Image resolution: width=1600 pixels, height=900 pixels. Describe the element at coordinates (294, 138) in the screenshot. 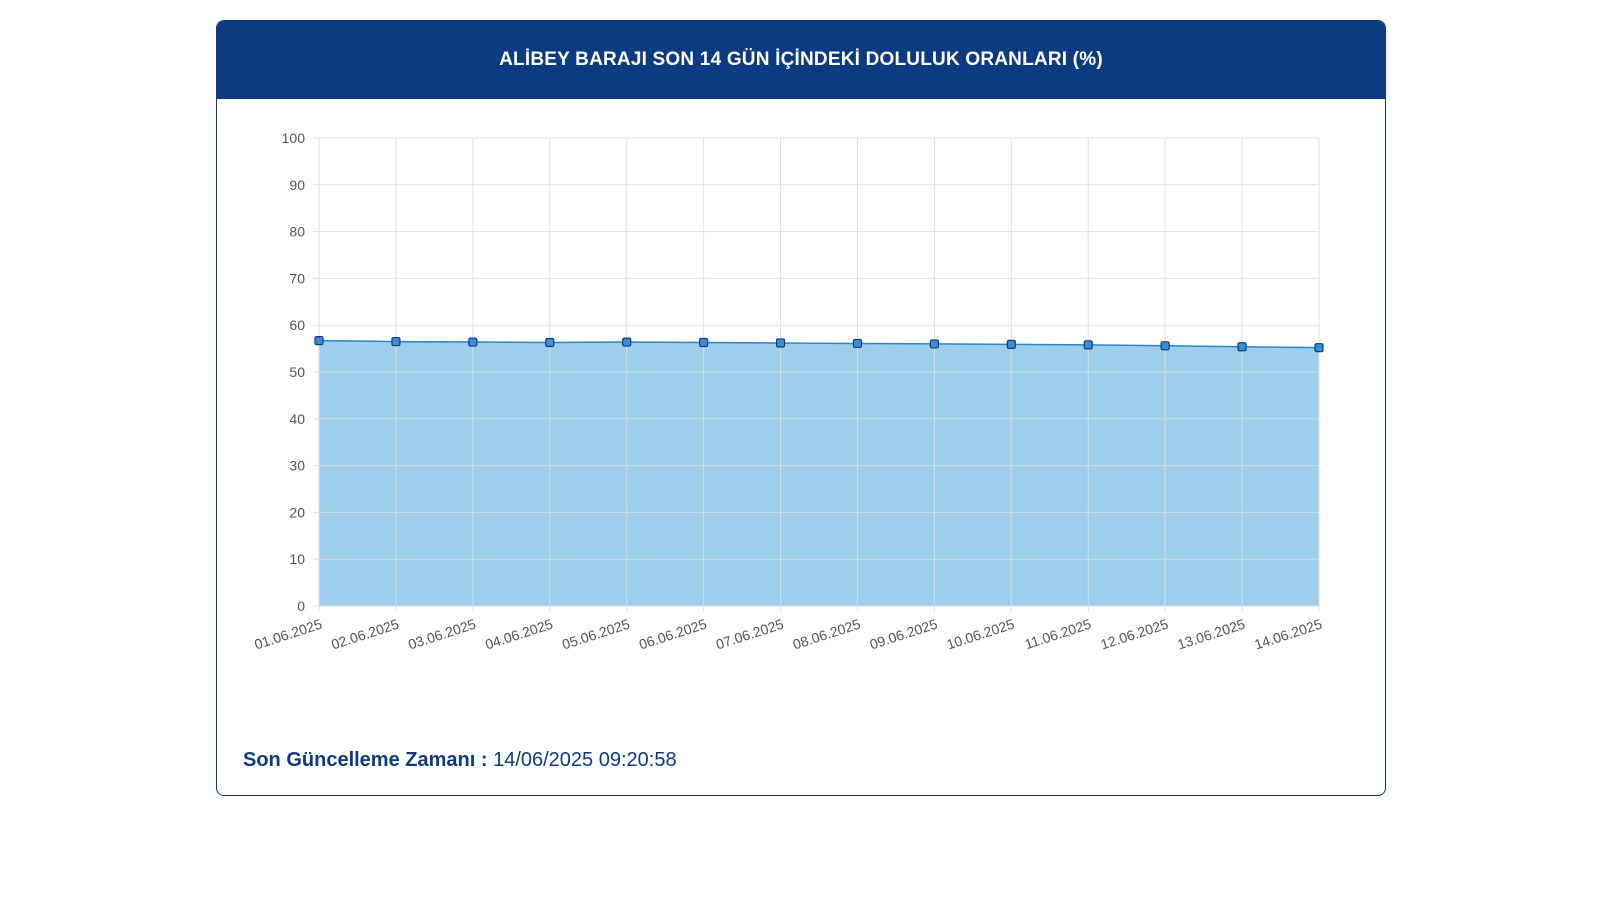

I see `y-tick-label: 100` at that location.